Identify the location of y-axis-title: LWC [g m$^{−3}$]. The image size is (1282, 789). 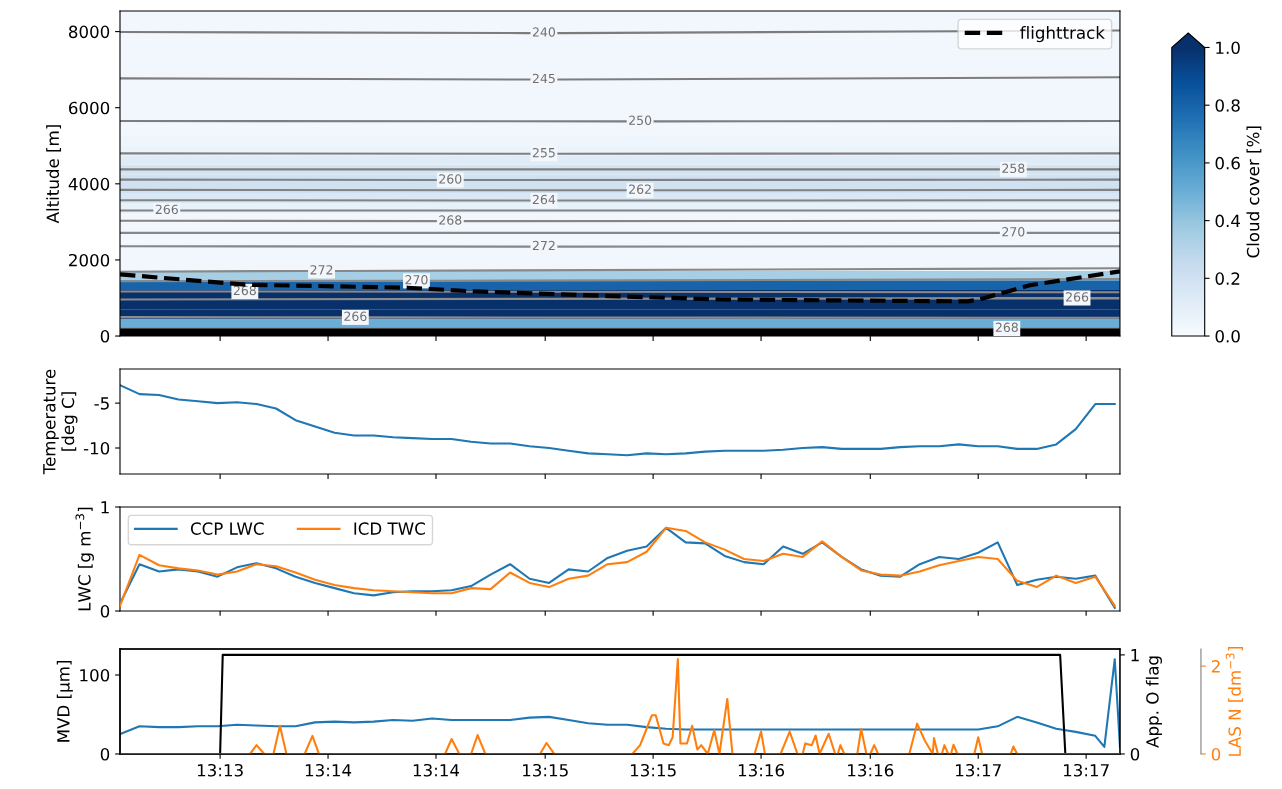
(84, 559).